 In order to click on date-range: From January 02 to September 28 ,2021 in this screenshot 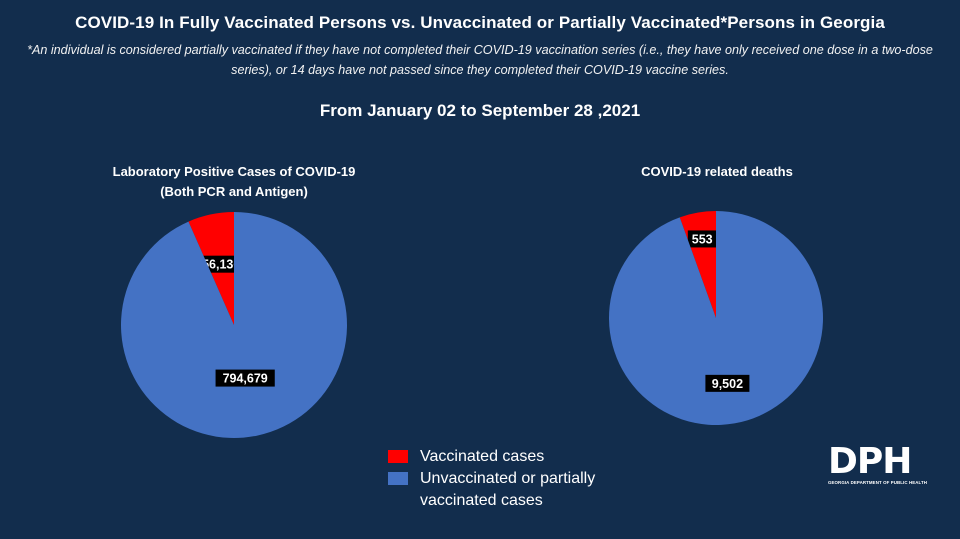, I will do `click(480, 110)`.